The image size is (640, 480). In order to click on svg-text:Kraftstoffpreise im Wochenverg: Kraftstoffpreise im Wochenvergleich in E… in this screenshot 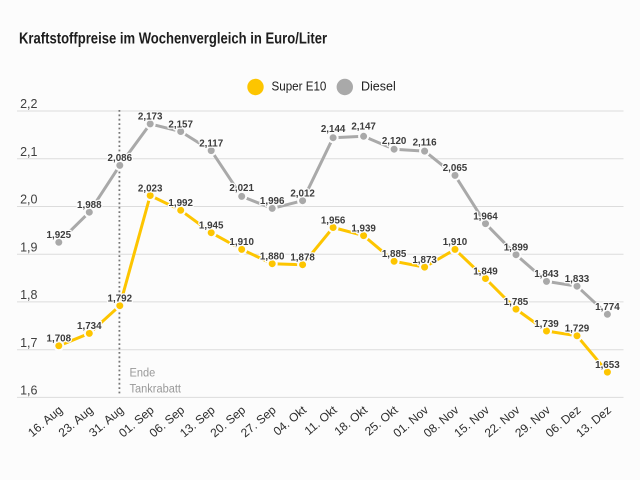, I will do `click(173, 39)`.